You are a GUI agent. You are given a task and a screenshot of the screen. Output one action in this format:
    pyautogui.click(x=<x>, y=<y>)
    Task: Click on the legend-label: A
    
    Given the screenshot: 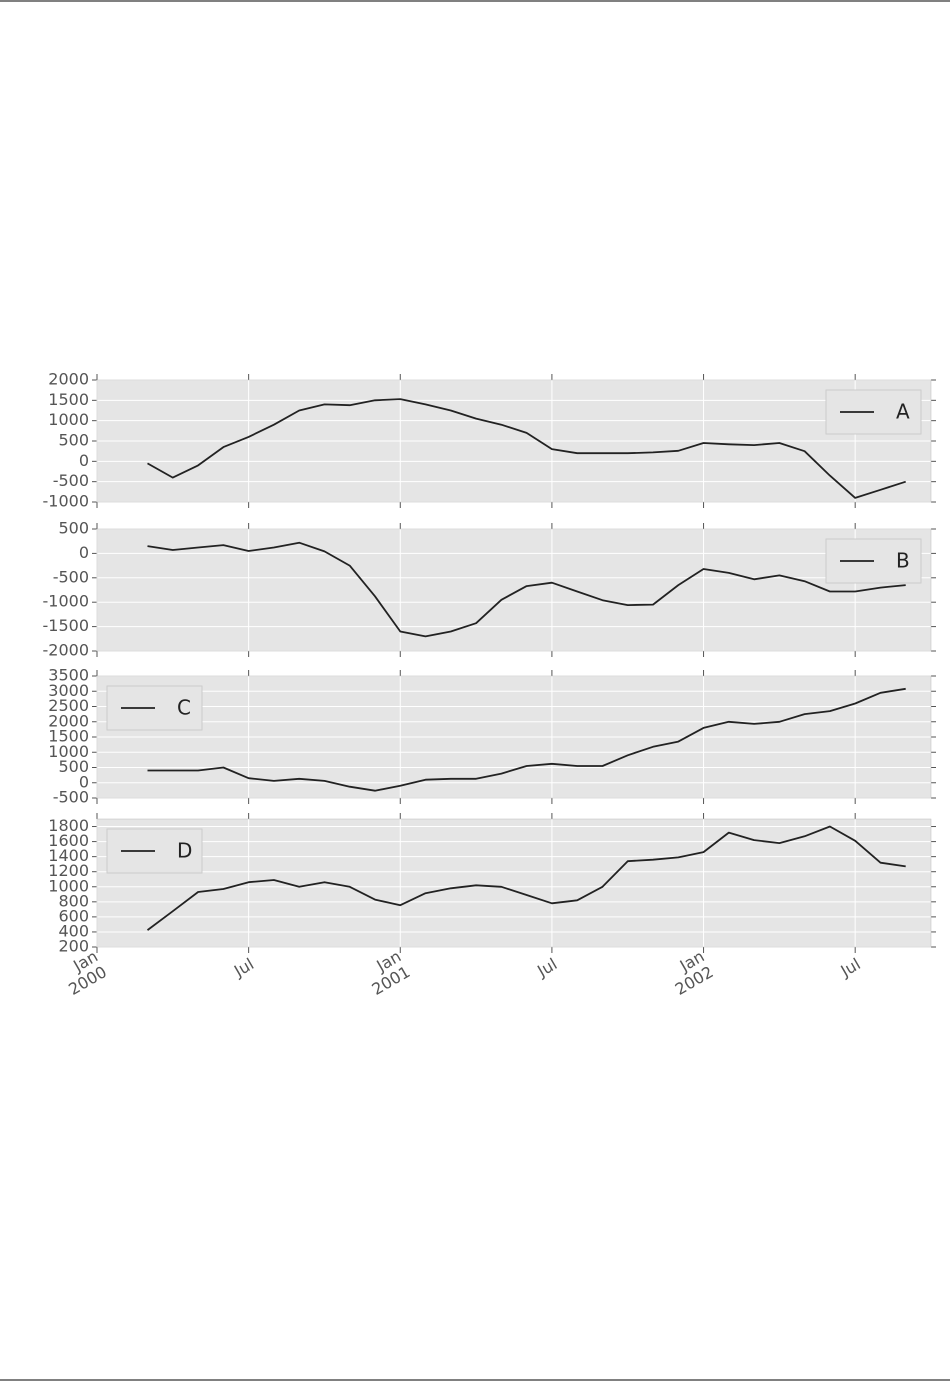 What is the action you would take?
    pyautogui.click(x=903, y=412)
    